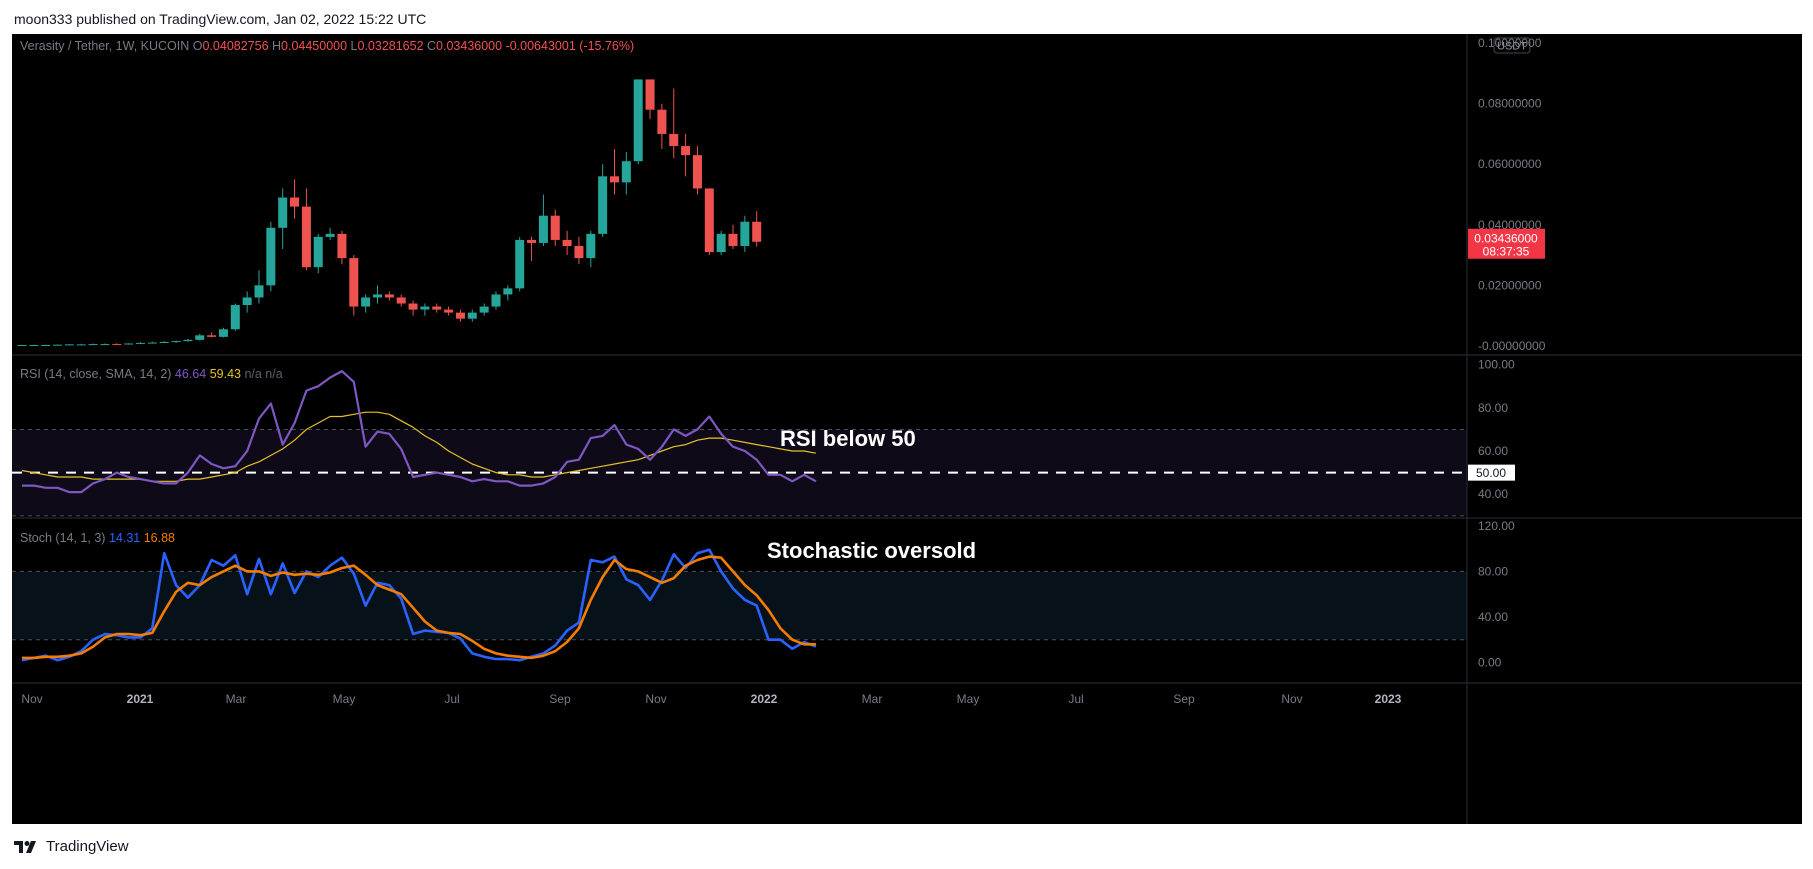 Image resolution: width=1813 pixels, height=869 pixels. I want to click on rsi-legend-value: 46.64, so click(192, 374).